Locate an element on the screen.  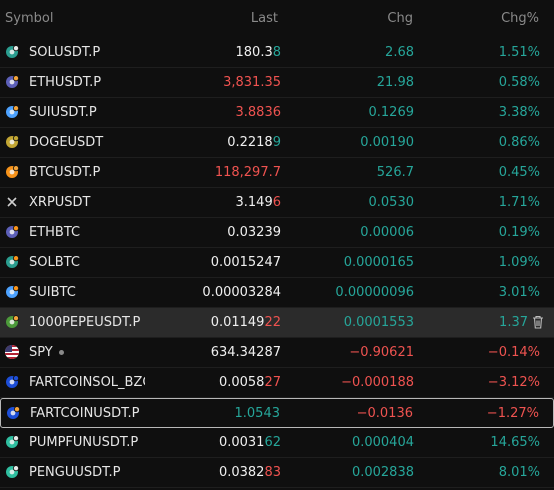
watchlist-row: FARTCOINSOL_BZC 0.005827 −0.000188 −3.12% is located at coordinates (277, 383).